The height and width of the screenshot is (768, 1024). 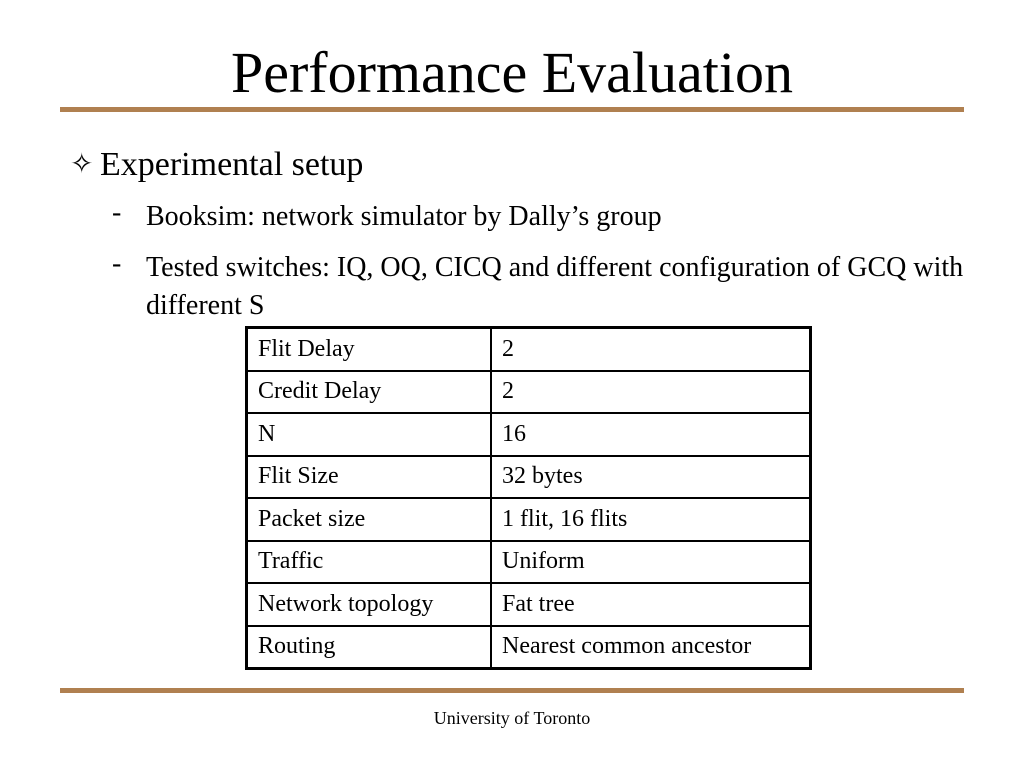 I want to click on table-row: Traffic Uniform, so click(x=528, y=561).